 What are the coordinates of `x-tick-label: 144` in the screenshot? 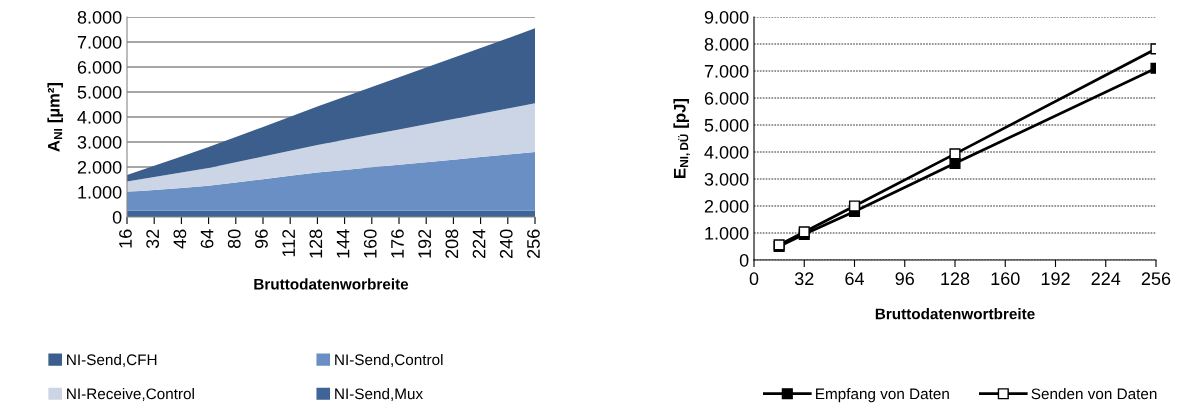 It's located at (343, 243).